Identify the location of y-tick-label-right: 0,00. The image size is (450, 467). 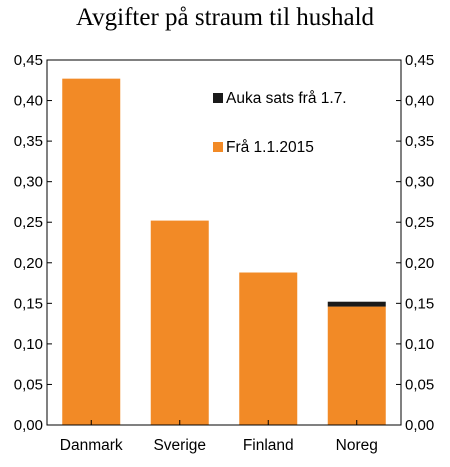
(419, 425).